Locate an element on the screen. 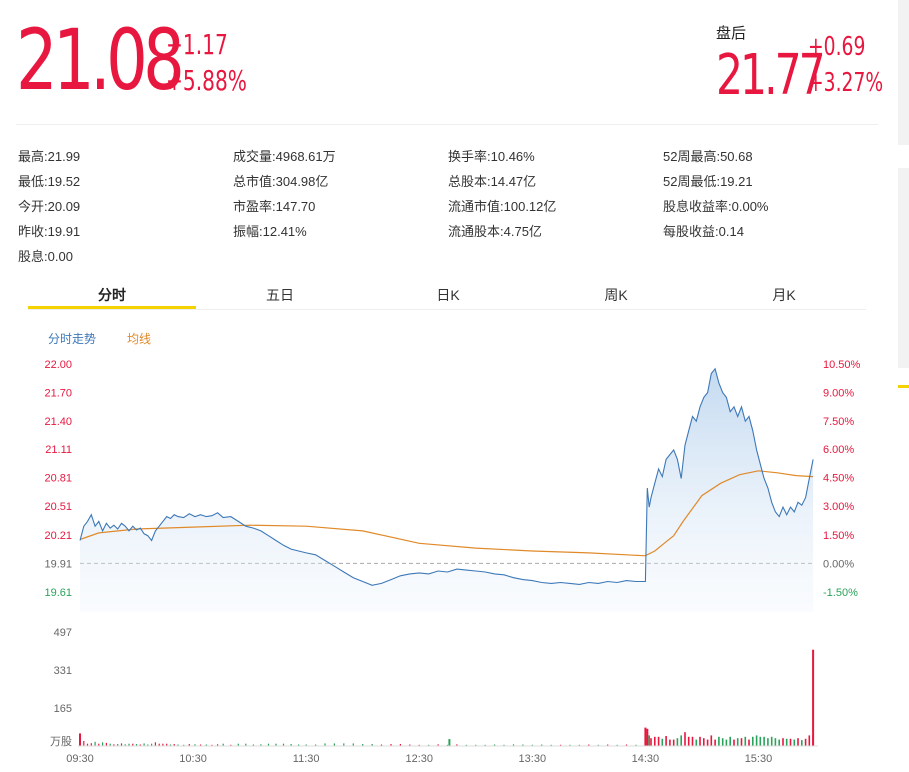 The image size is (909, 772). tab-intraday: 分时 is located at coordinates (112, 295).